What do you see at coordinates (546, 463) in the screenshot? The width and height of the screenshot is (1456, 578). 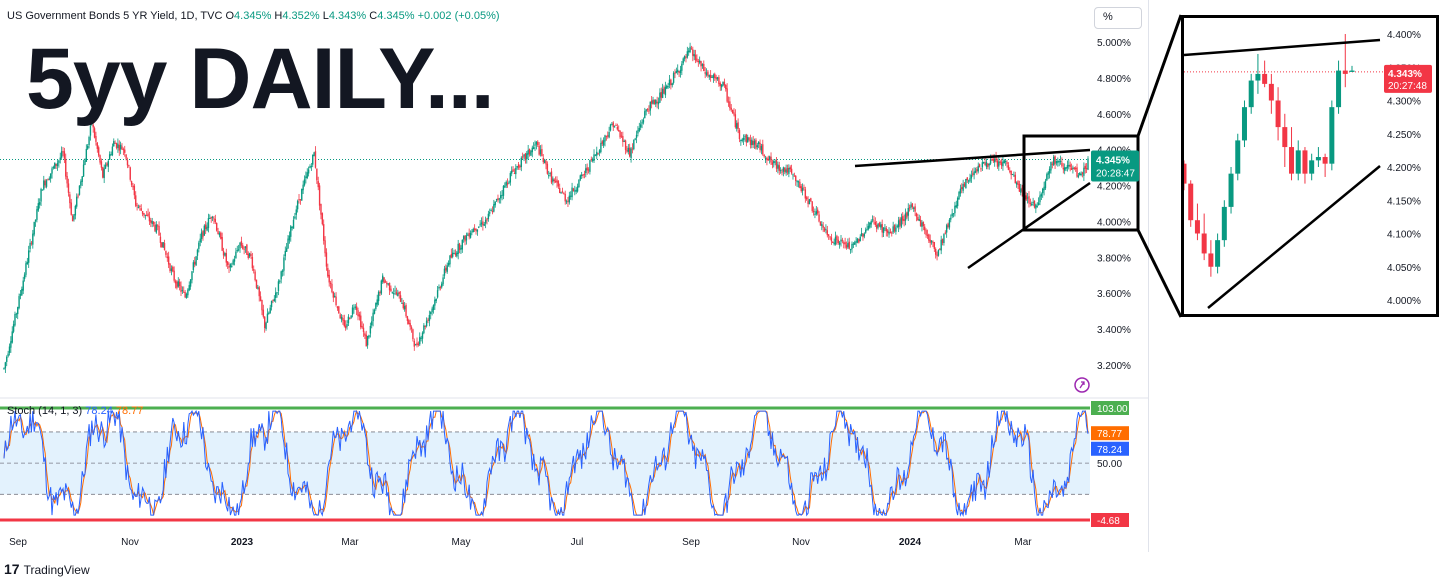 I see `stoch-k-line` at bounding box center [546, 463].